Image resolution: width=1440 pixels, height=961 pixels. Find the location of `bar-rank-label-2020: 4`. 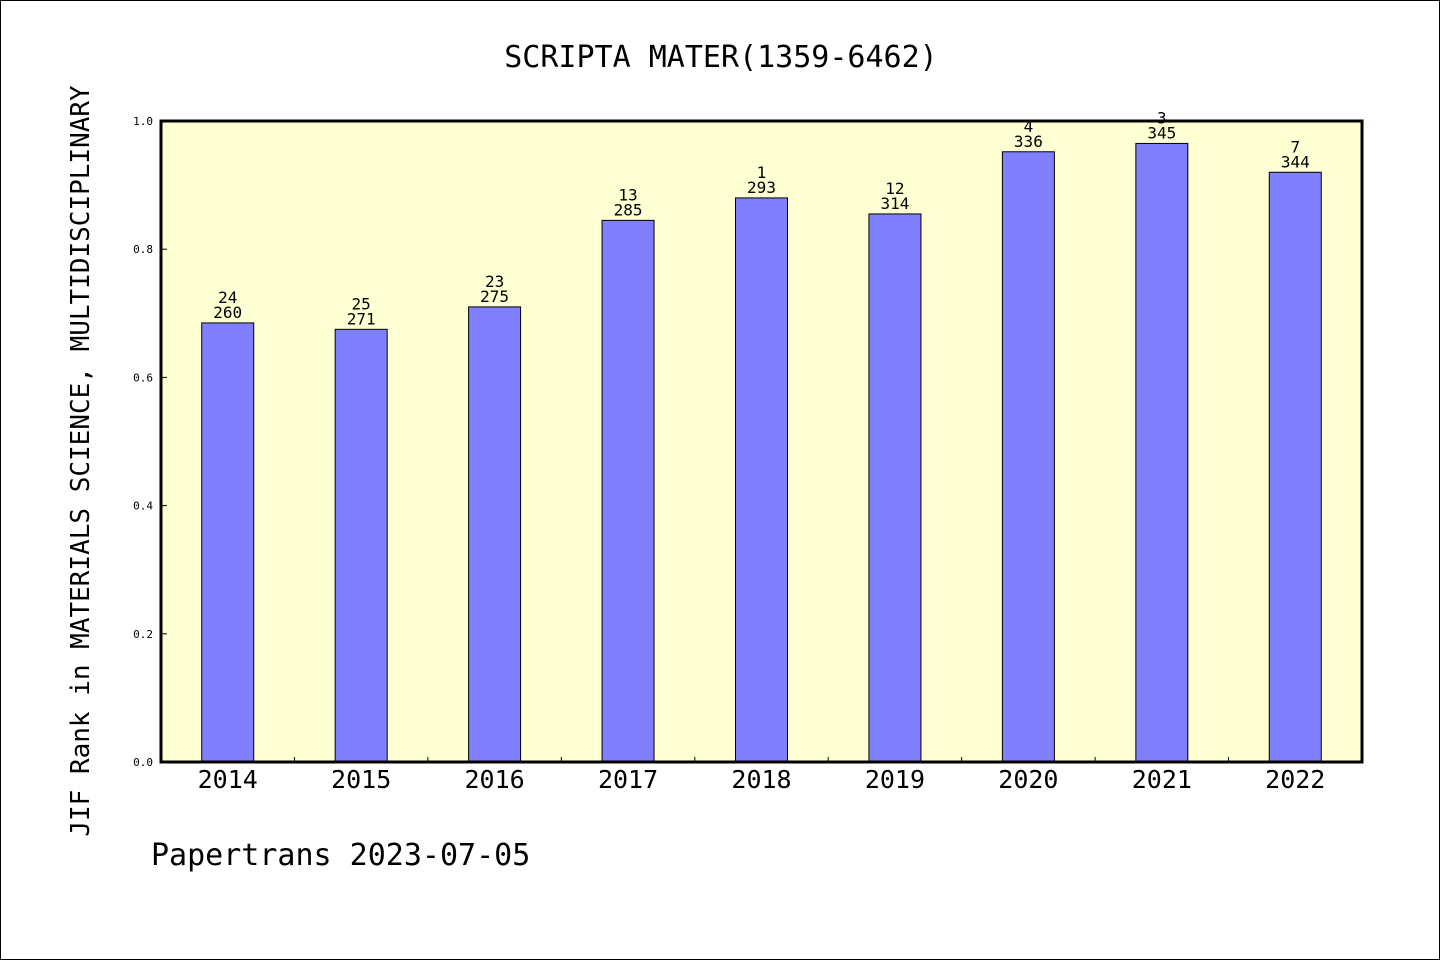

bar-rank-label-2020: 4 is located at coordinates (1029, 126).